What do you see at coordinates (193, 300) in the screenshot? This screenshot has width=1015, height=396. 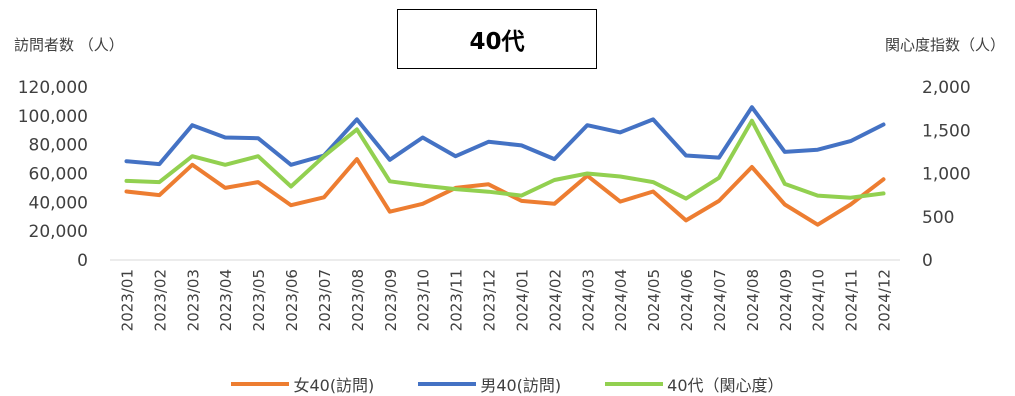 I see `x-tick-label: 2023/03` at bounding box center [193, 300].